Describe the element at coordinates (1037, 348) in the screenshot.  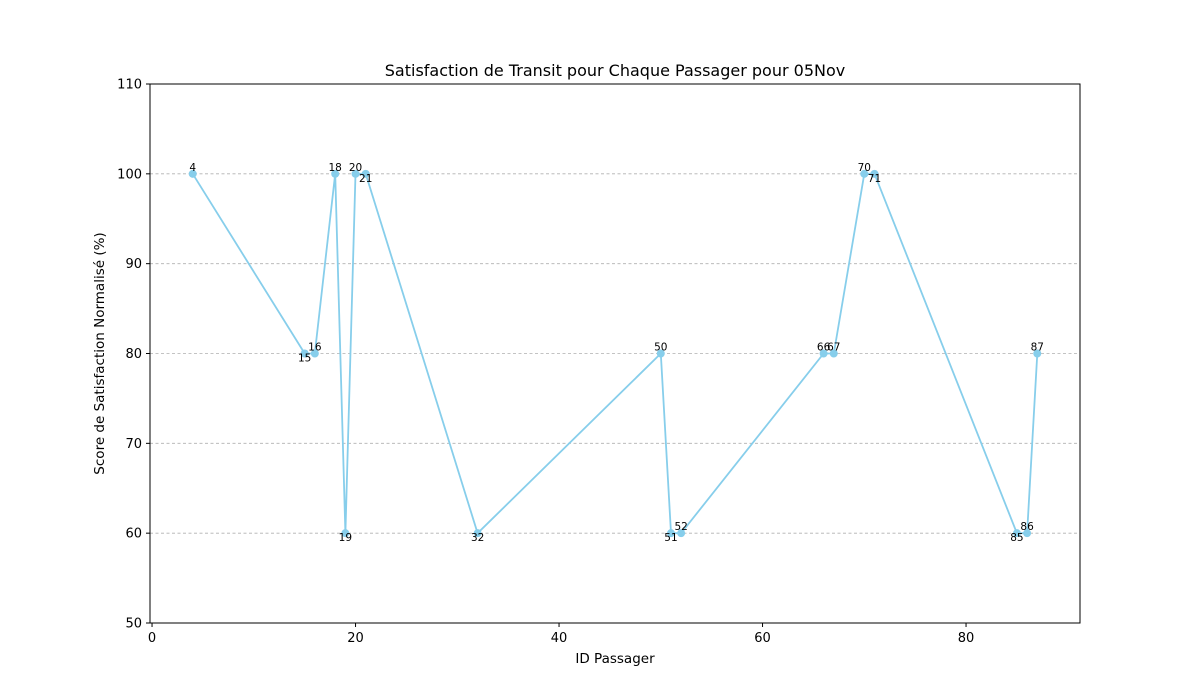
I see `point-label-87: 87` at that location.